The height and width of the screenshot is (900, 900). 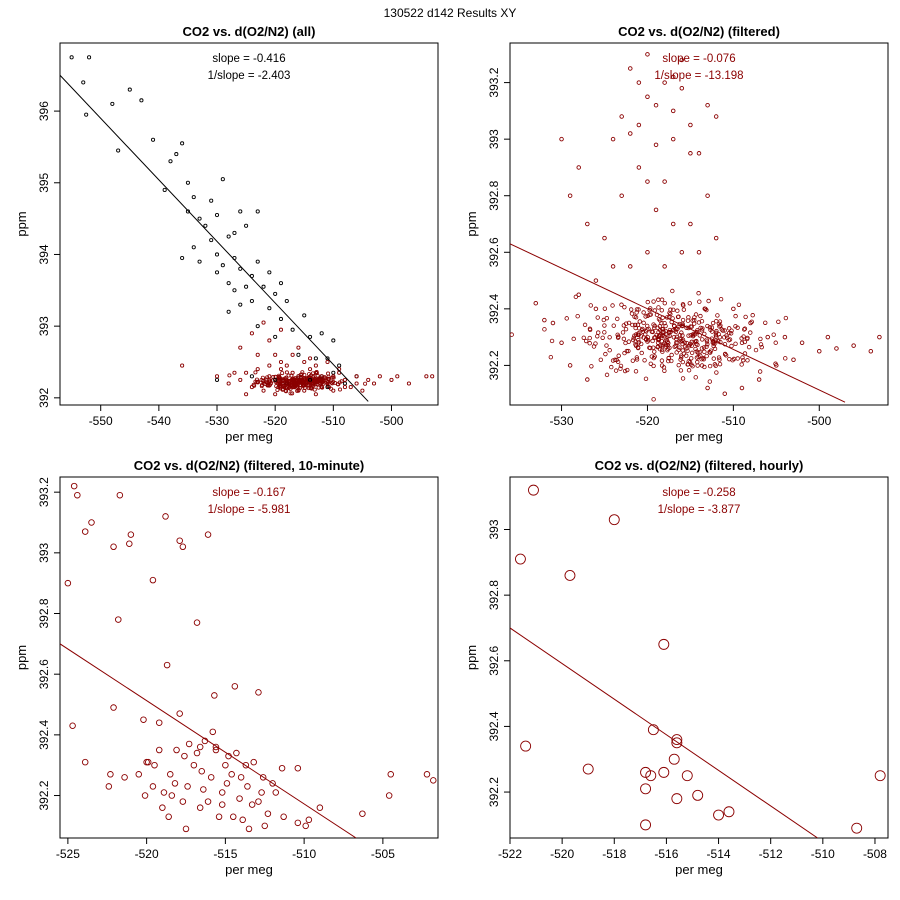 What do you see at coordinates (699, 436) in the screenshot?
I see `x-axis-label: per meg` at bounding box center [699, 436].